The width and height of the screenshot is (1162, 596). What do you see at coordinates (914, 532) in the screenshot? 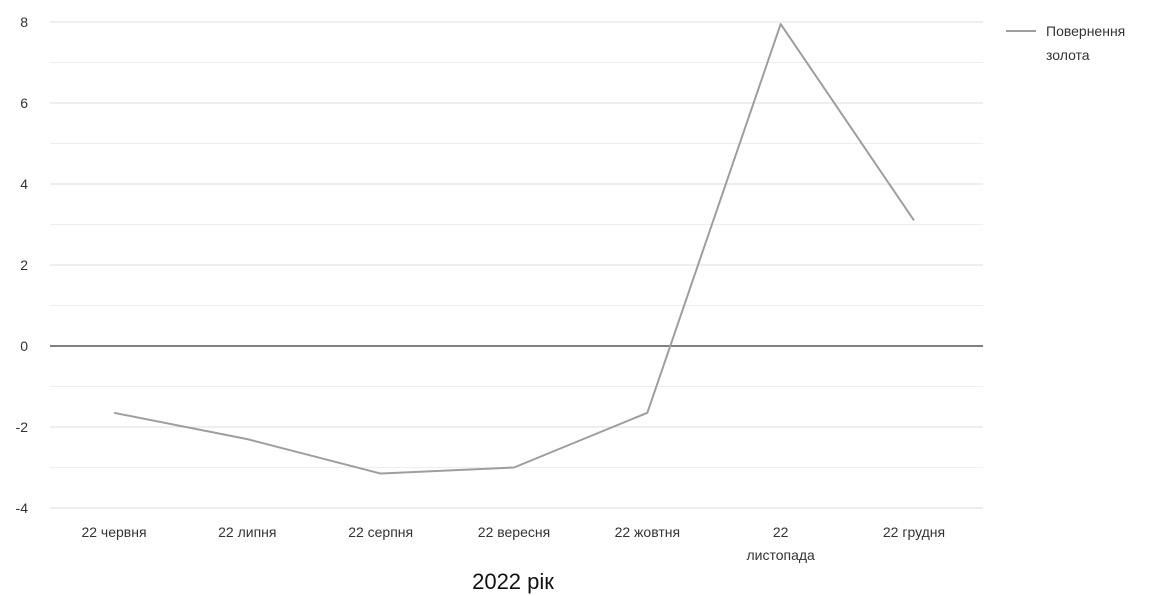
I see `x-tick-label: 22 грудня` at bounding box center [914, 532].